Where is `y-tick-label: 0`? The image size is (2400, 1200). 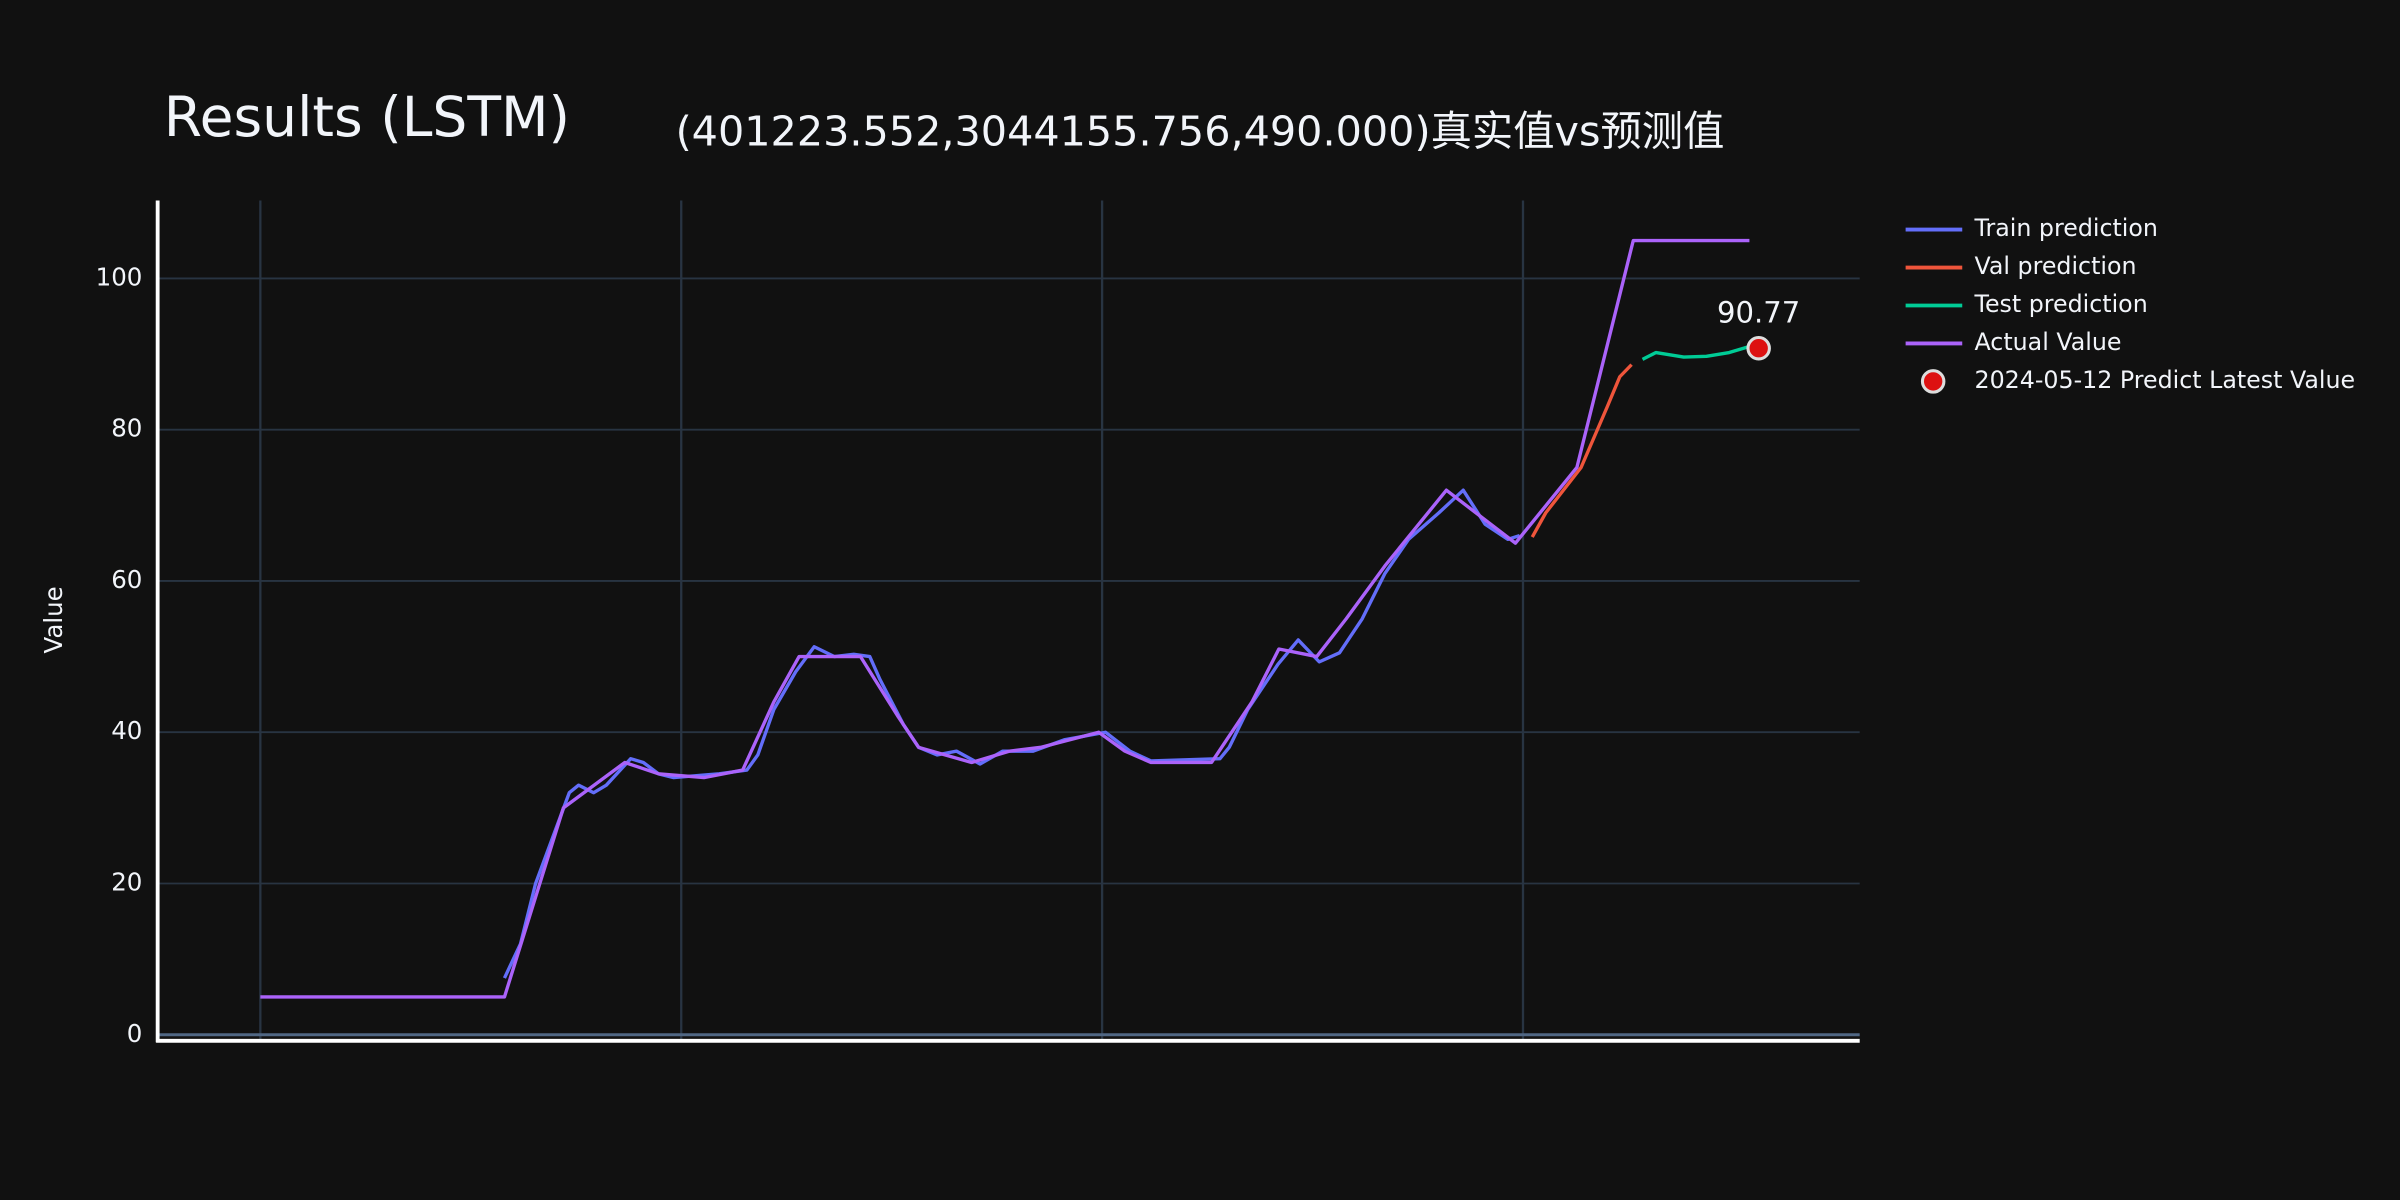 y-tick-label: 0 is located at coordinates (135, 1033).